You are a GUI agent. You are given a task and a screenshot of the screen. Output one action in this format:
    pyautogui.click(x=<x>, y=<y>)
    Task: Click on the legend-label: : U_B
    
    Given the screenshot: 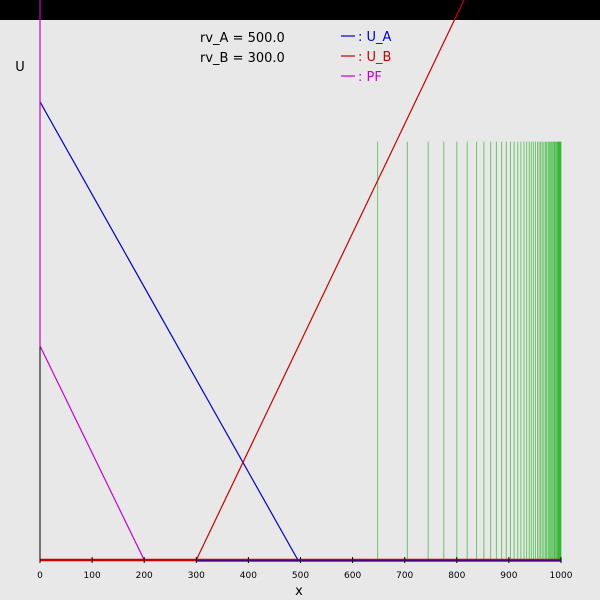 What is the action you would take?
    pyautogui.click(x=374, y=57)
    